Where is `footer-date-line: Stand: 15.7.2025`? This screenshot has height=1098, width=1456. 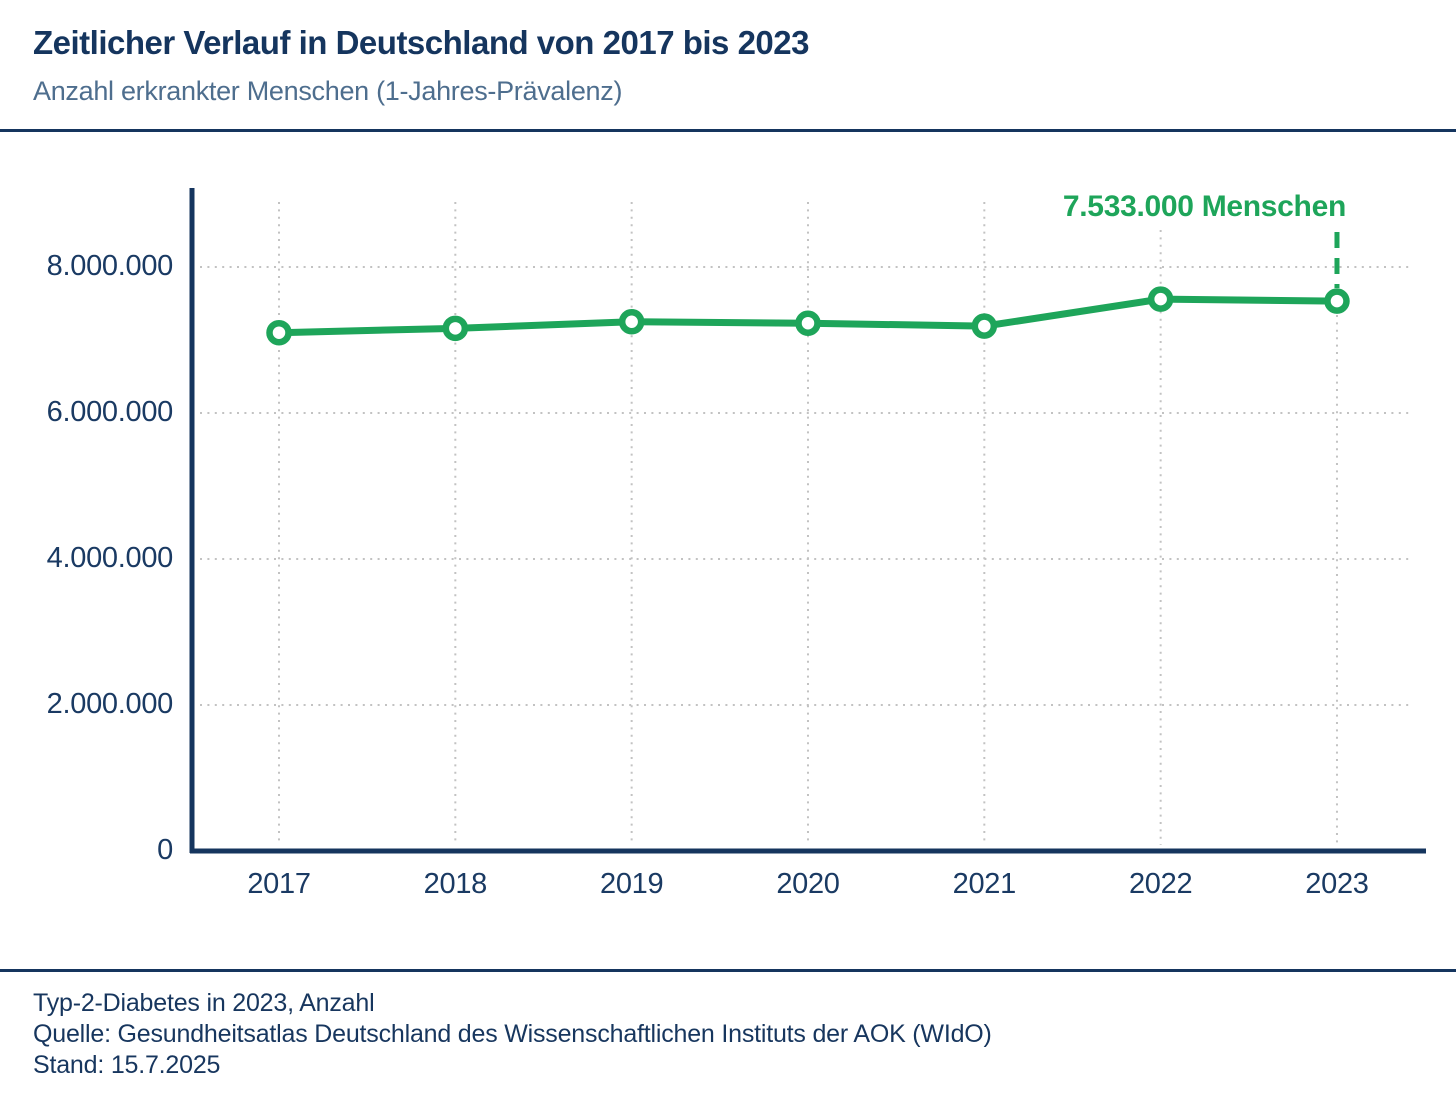
footer-date-line: Stand: 15.7.2025 is located at coordinates (127, 1065).